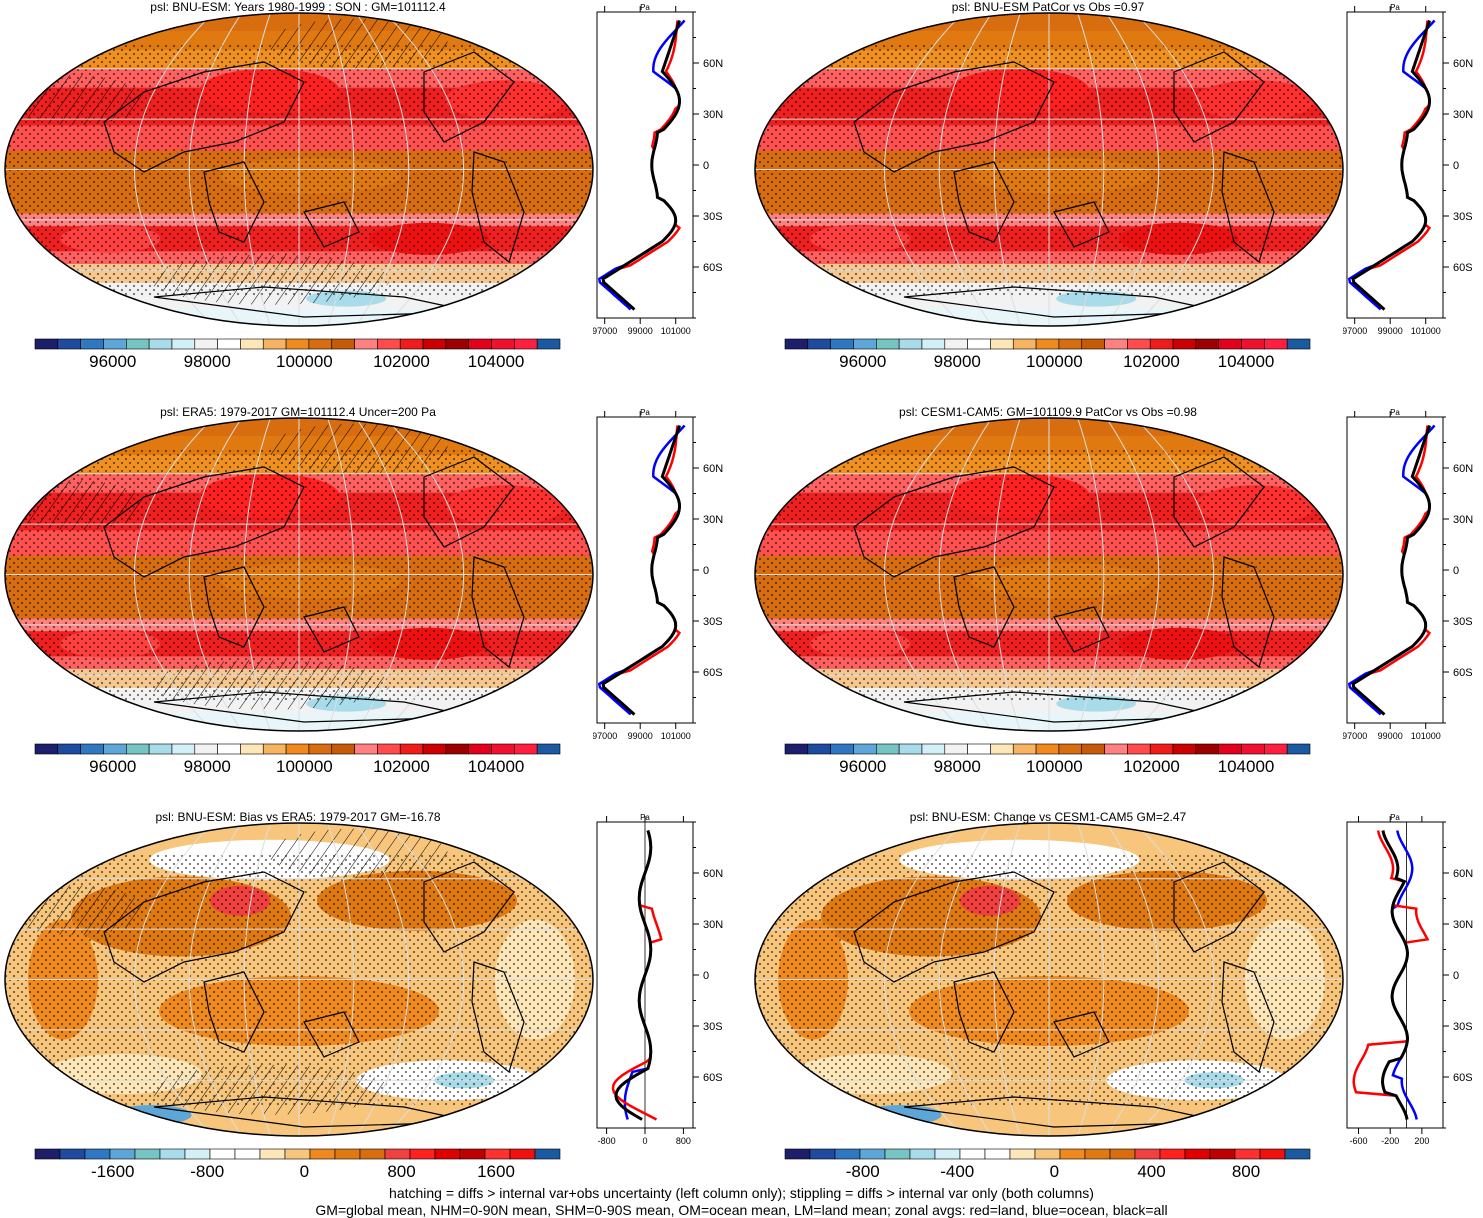 The height and width of the screenshot is (1218, 1483). I want to click on colorbar-labels: -800 -400 0 400 800, so click(1046, 1173).